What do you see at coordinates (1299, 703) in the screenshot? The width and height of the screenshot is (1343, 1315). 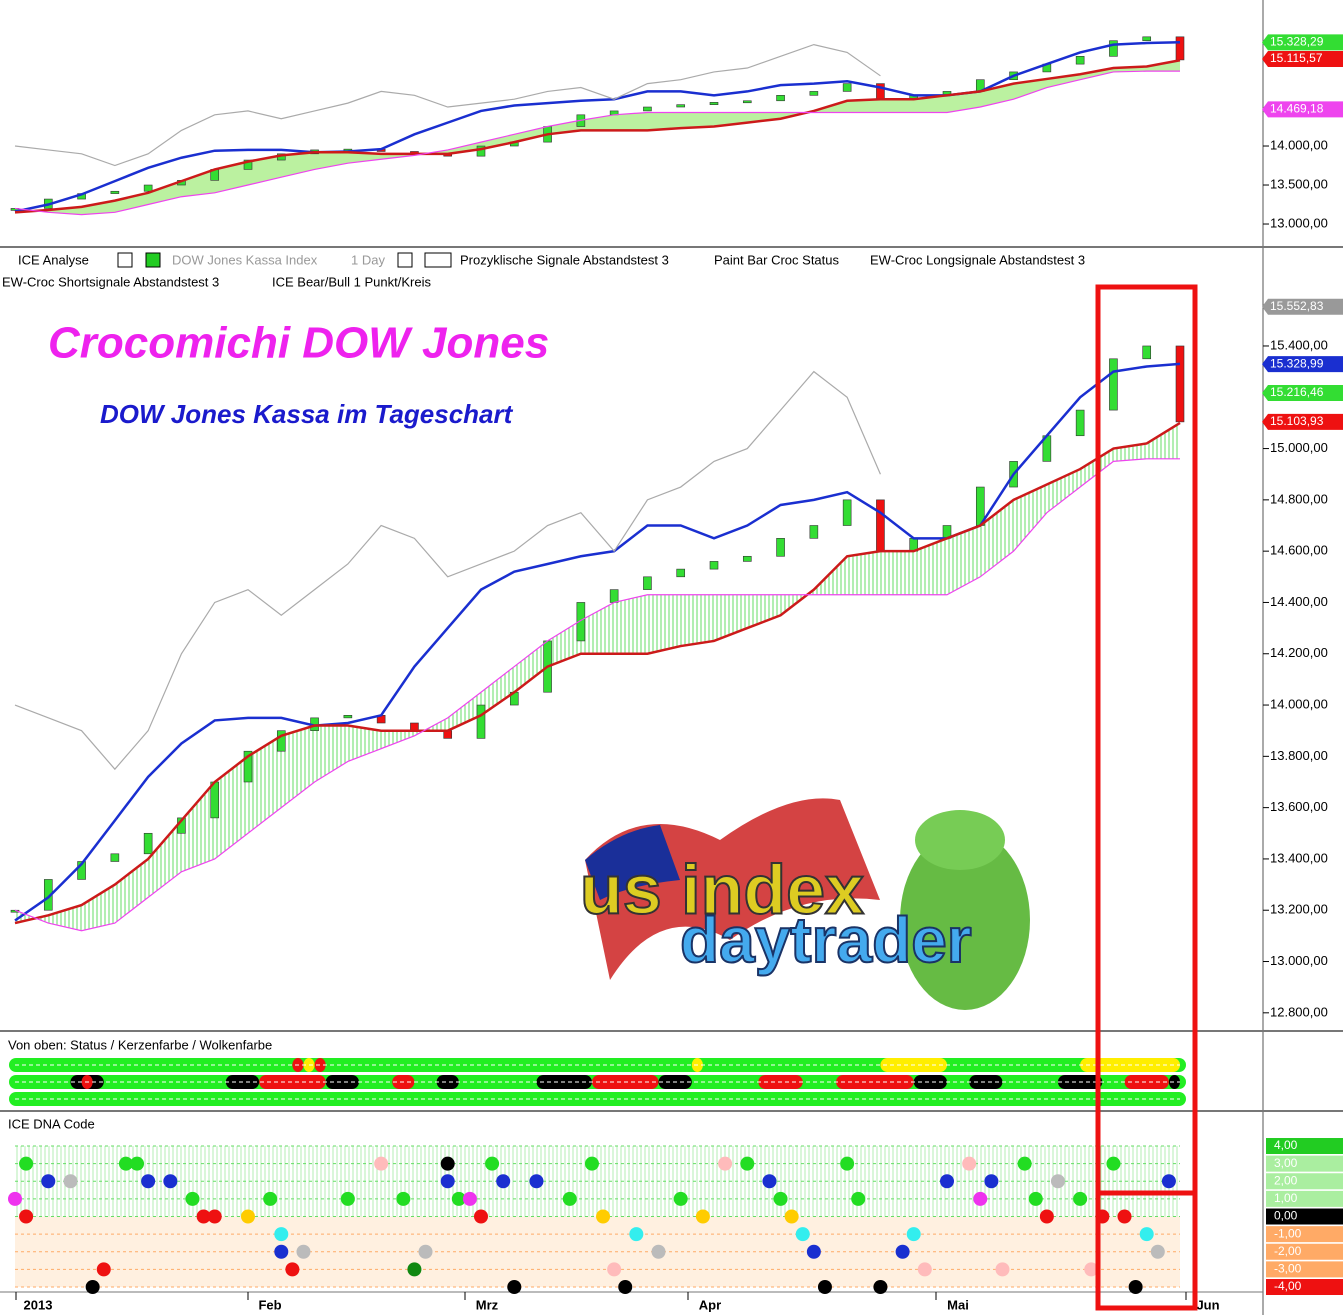 I see `y-tick-label: 14.000,00` at bounding box center [1299, 703].